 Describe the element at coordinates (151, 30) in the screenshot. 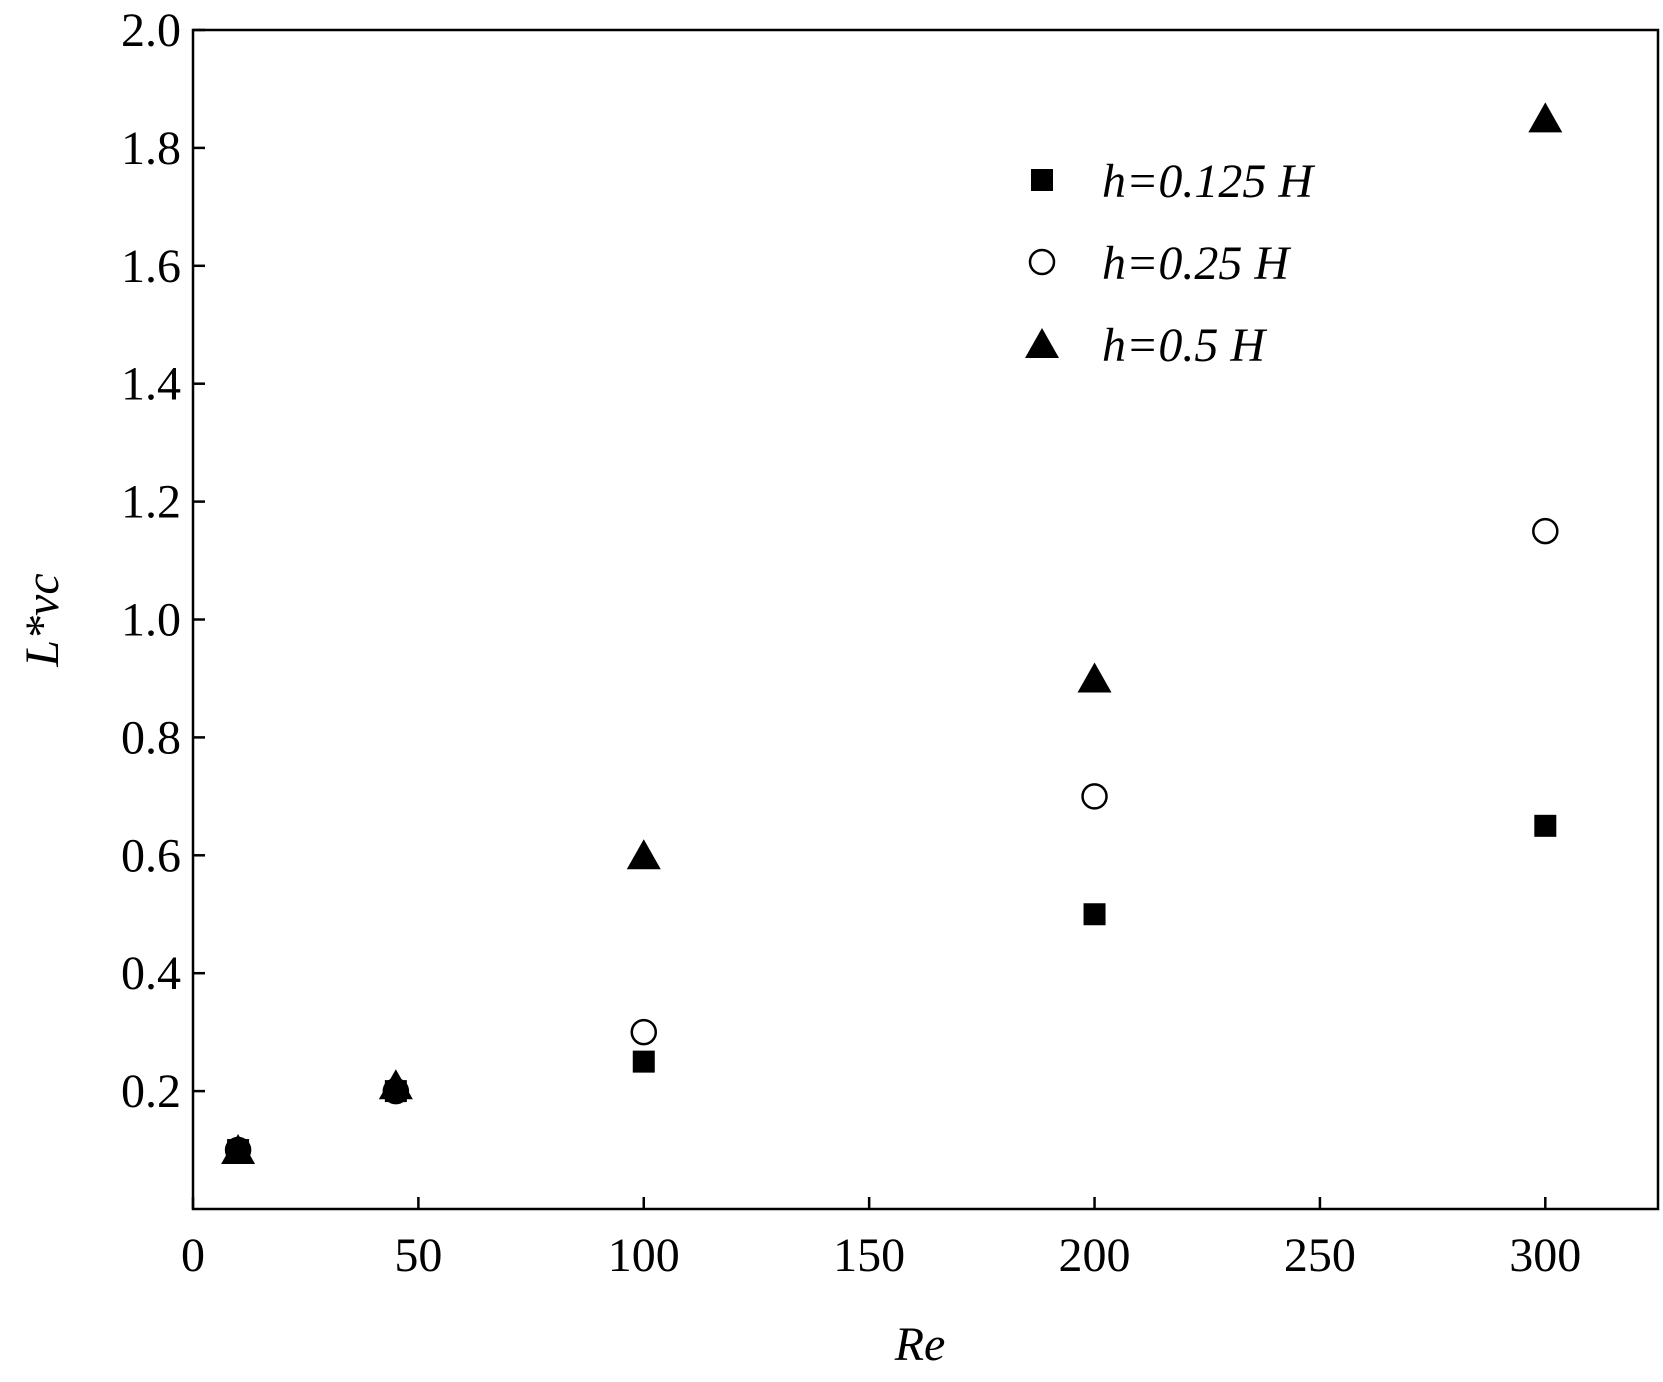

I see `y-tick-label: 2.0` at that location.